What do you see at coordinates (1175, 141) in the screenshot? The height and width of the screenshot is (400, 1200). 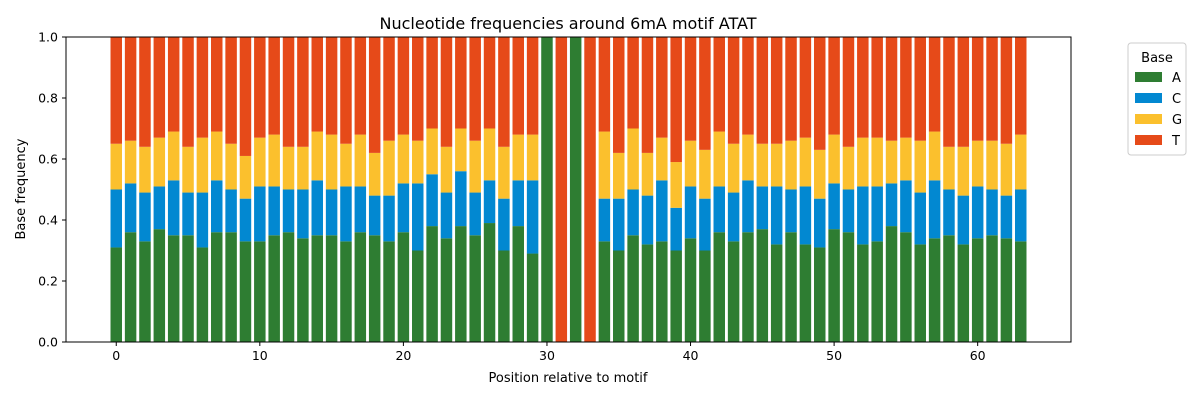 I see `legend-label-T: T` at bounding box center [1175, 141].